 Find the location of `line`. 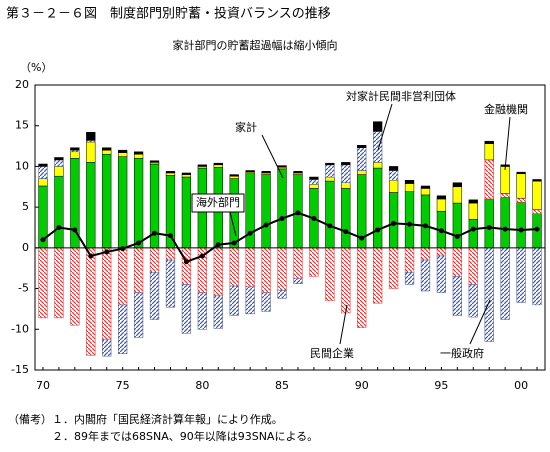

line is located at coordinates (290, 237).